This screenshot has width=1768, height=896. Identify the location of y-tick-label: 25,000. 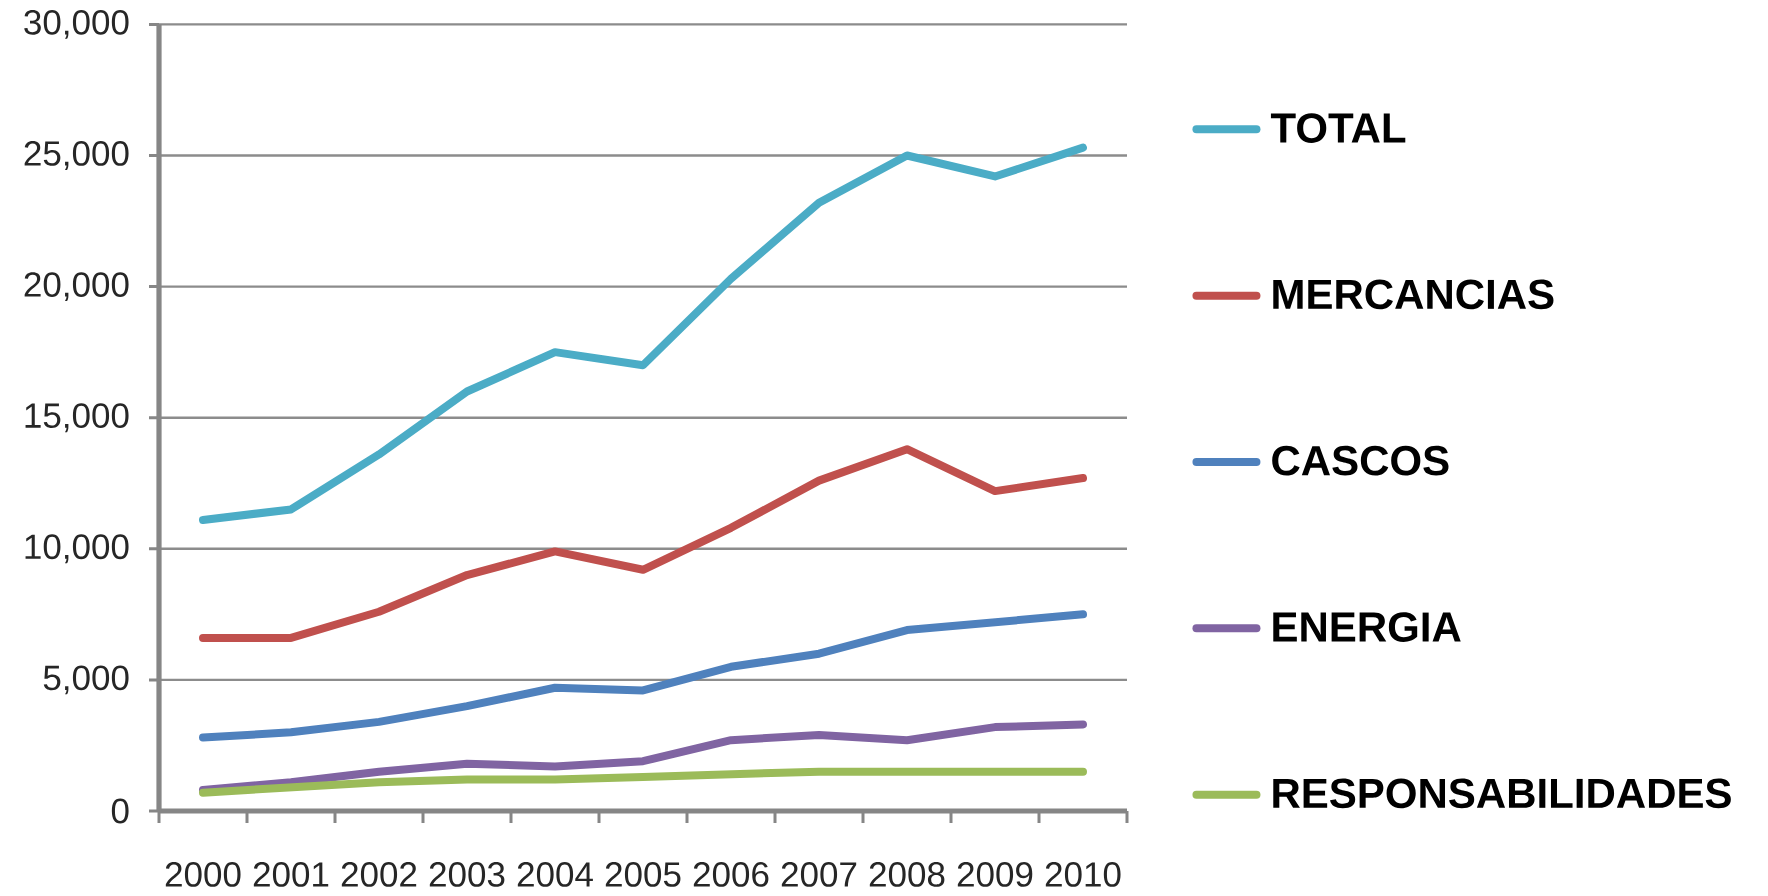
(76, 155).